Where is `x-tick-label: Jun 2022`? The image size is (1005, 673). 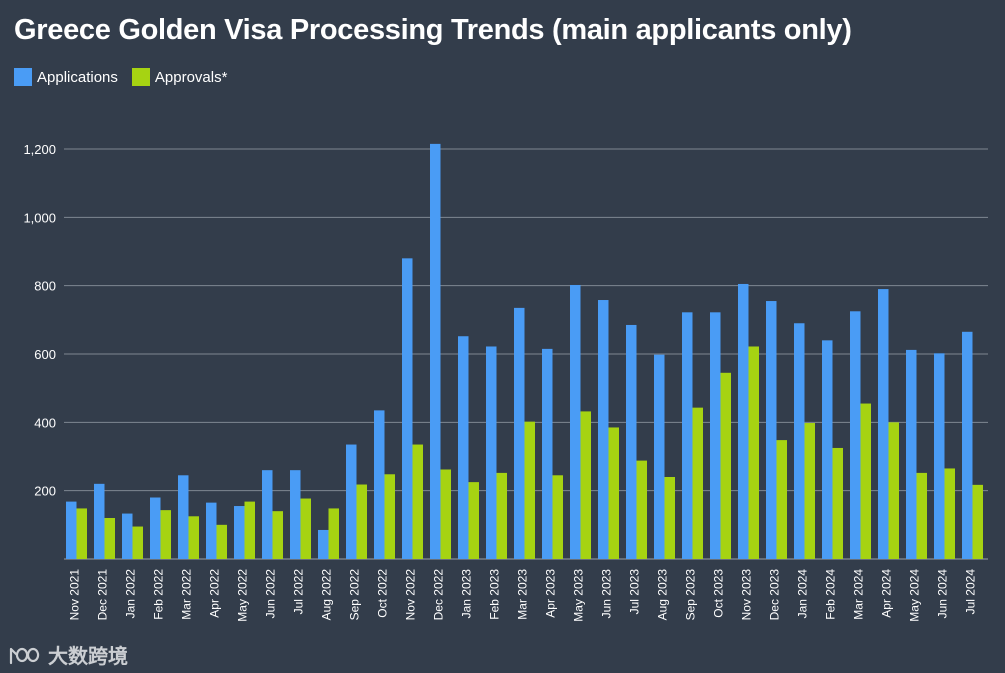
x-tick-label: Jun 2022 is located at coordinates (271, 594).